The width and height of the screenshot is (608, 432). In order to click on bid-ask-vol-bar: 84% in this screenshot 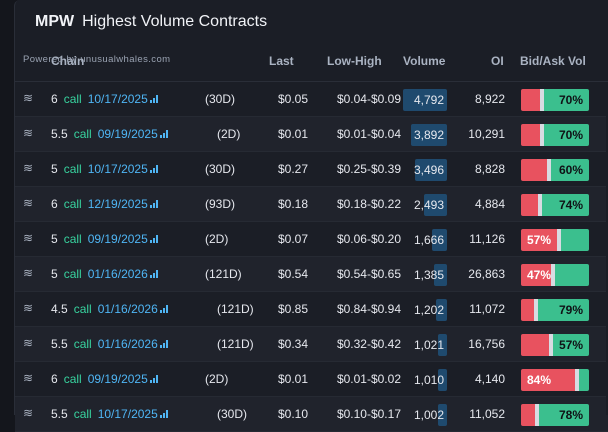, I will do `click(555, 380)`.